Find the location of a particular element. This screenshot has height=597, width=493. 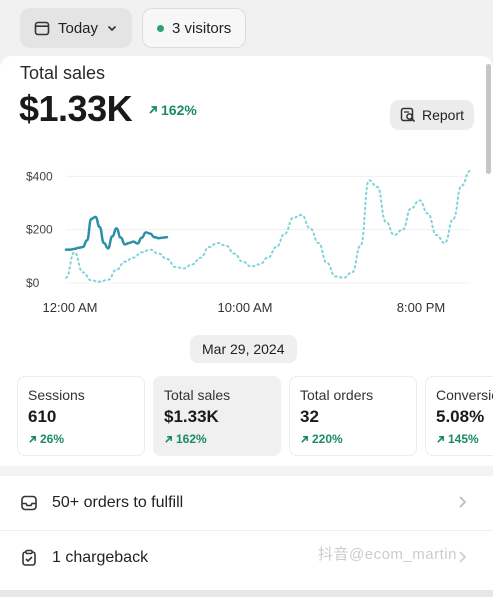

metric-delta-value: 162% is located at coordinates (191, 439).